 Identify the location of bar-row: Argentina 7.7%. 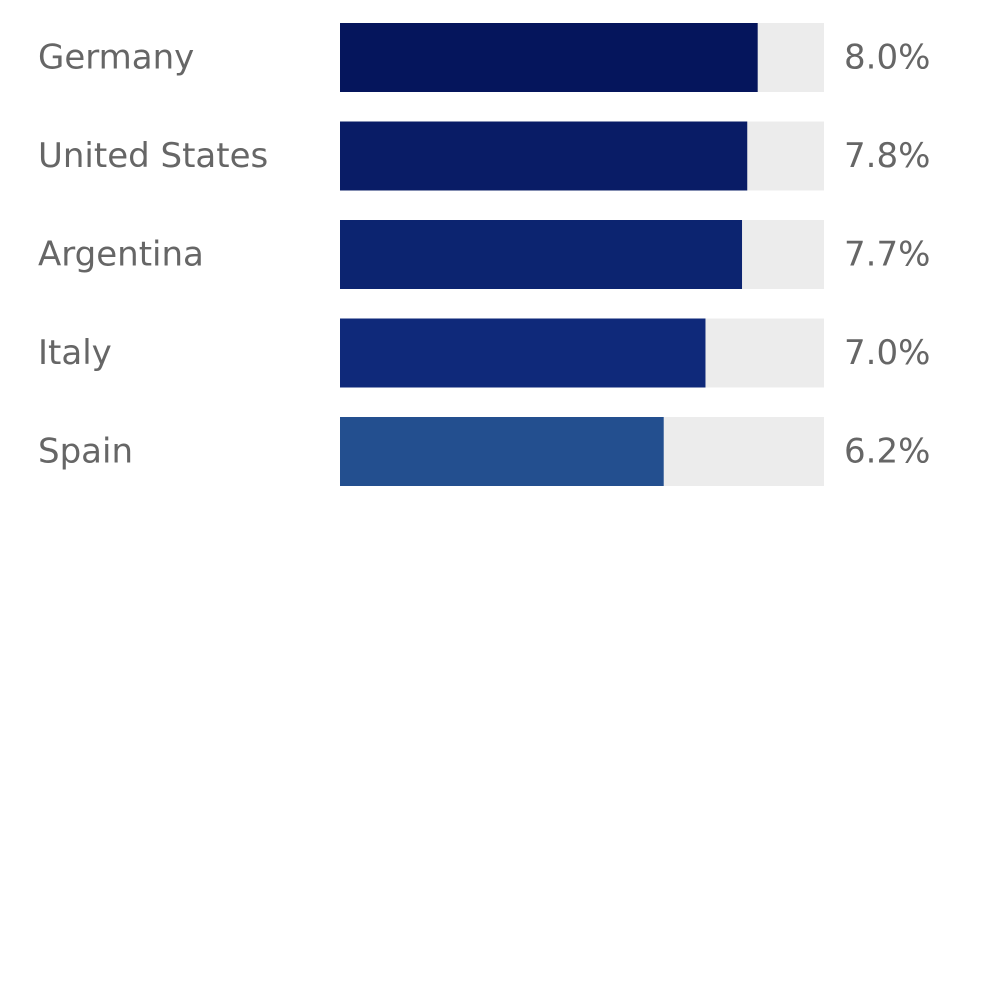
(484, 254).